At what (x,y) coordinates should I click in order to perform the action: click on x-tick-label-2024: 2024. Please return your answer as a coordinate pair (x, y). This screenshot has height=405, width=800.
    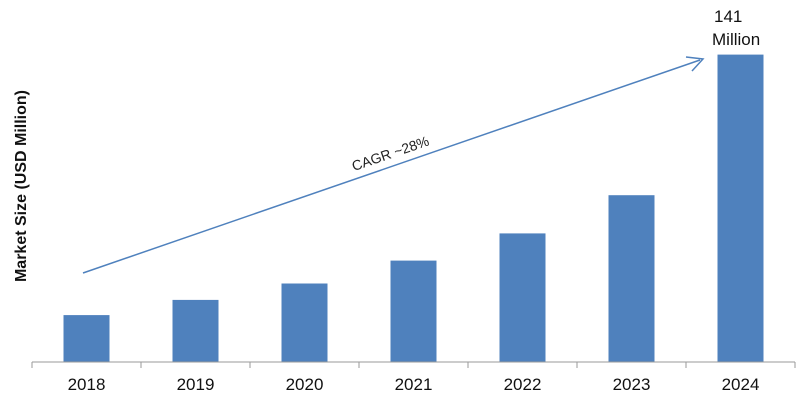
    Looking at the image, I should click on (741, 384).